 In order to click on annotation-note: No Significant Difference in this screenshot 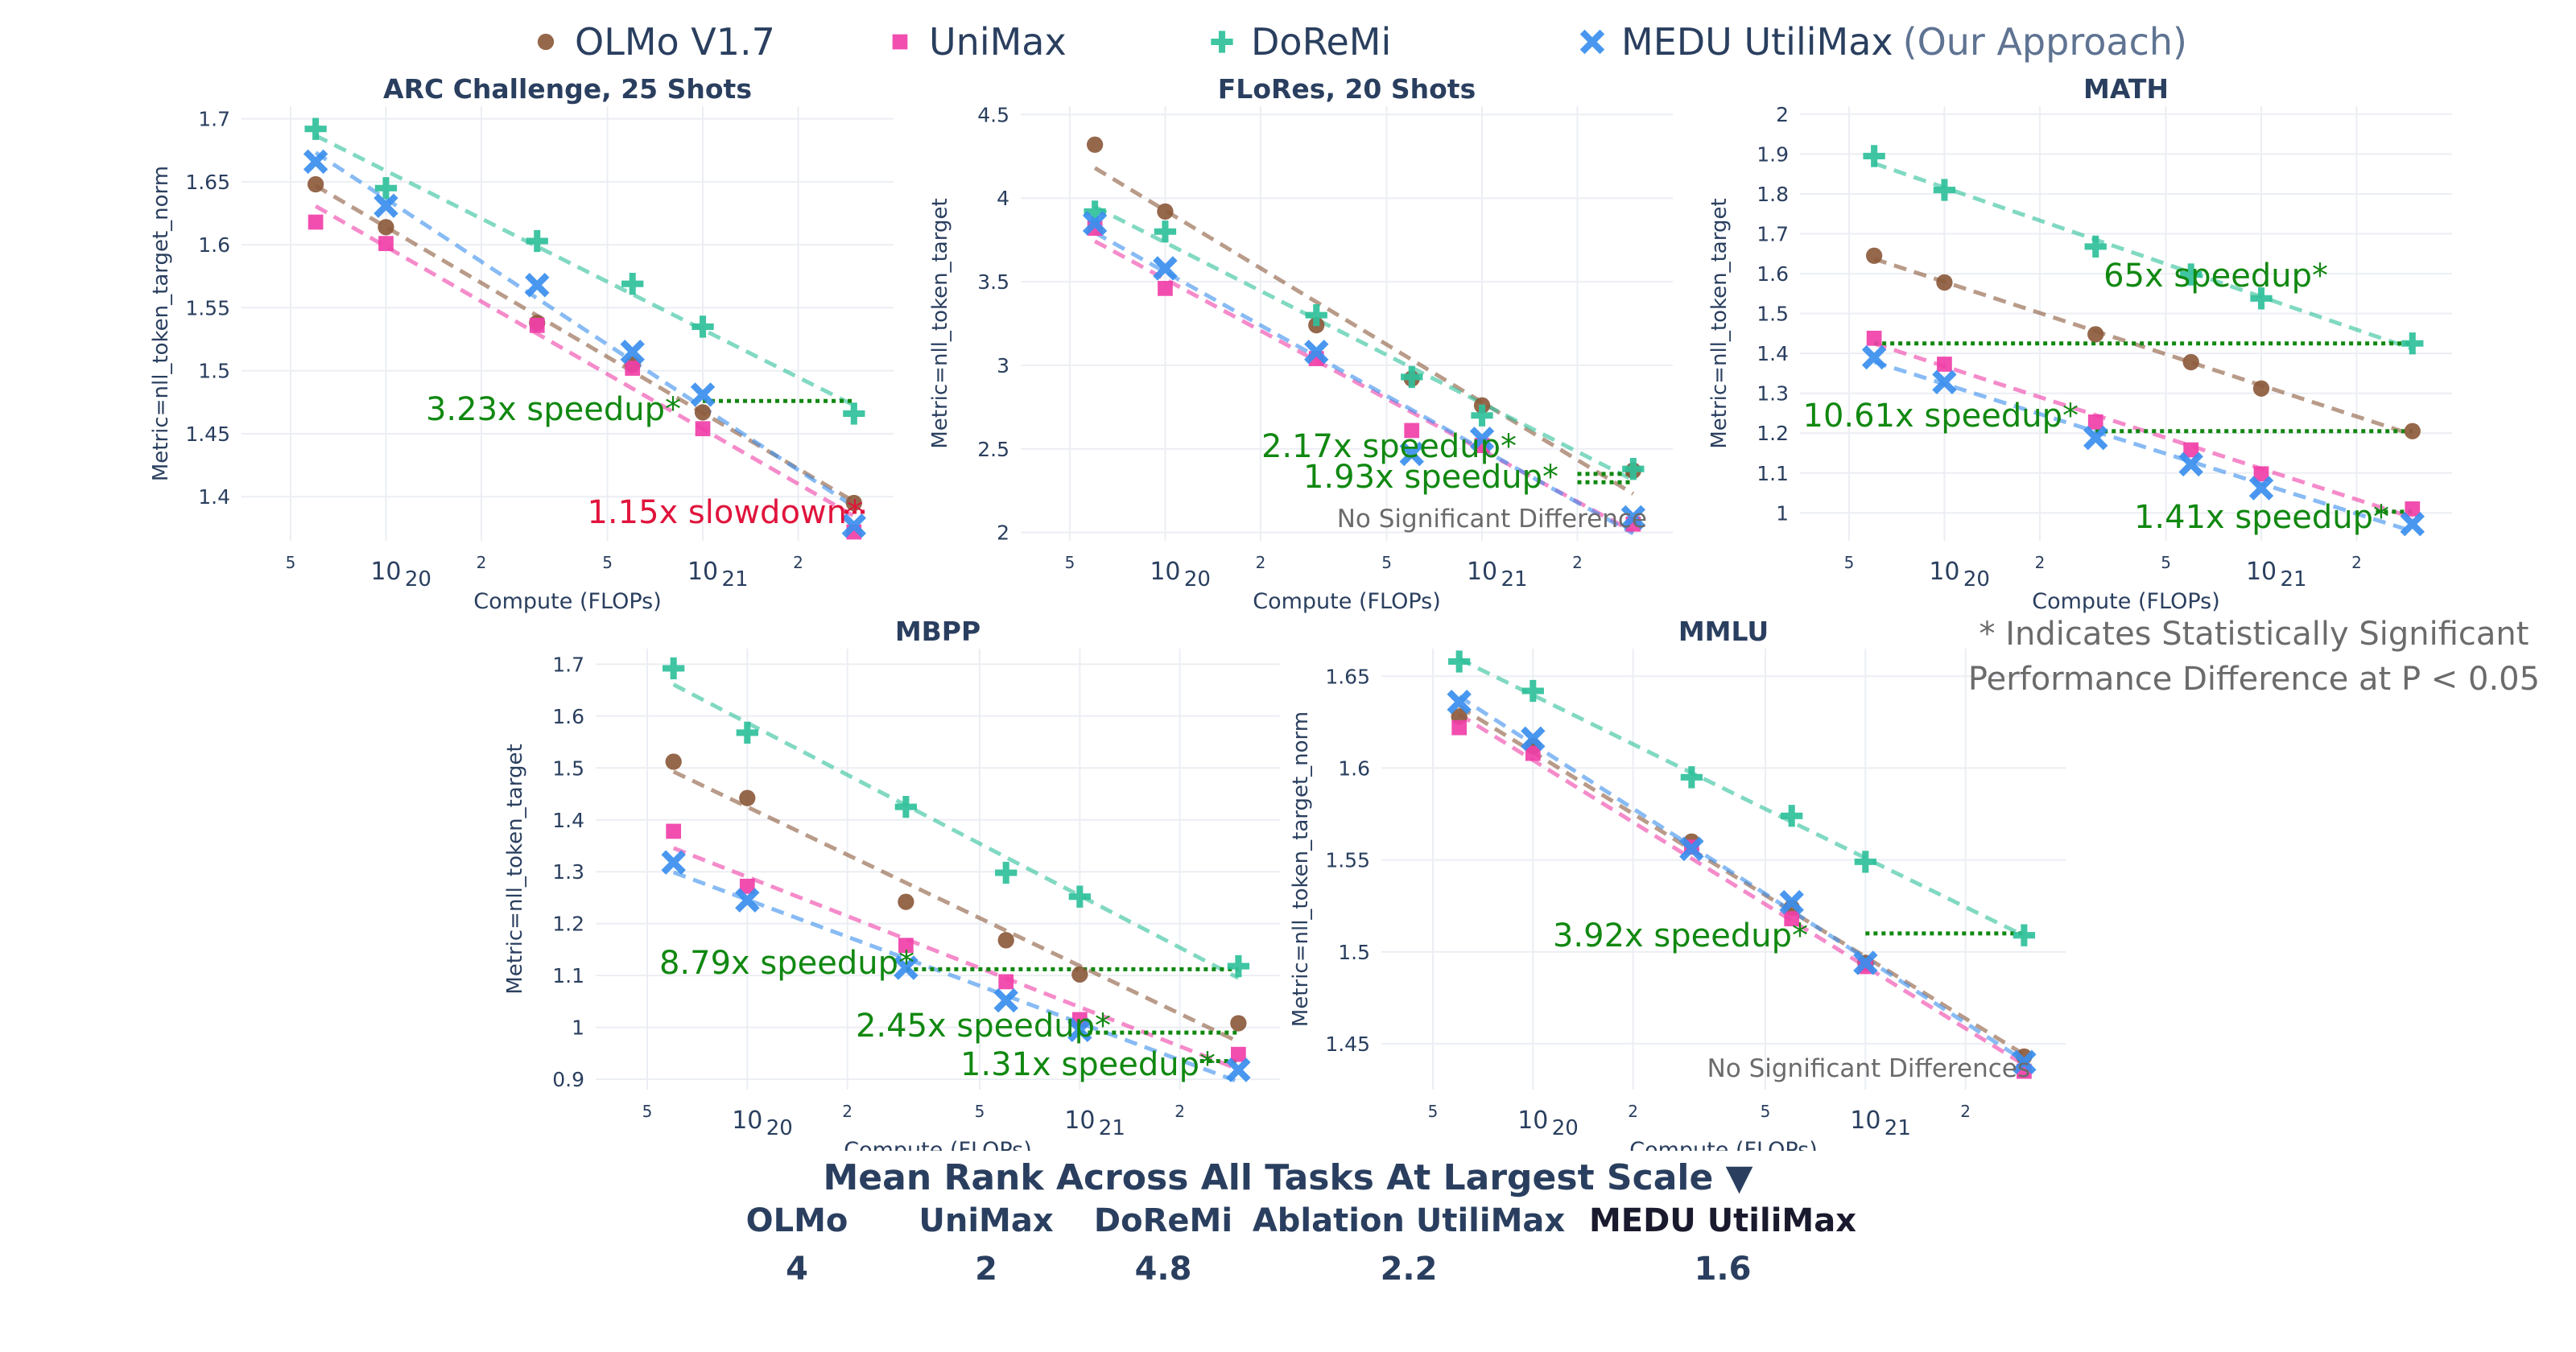, I will do `click(1492, 519)`.